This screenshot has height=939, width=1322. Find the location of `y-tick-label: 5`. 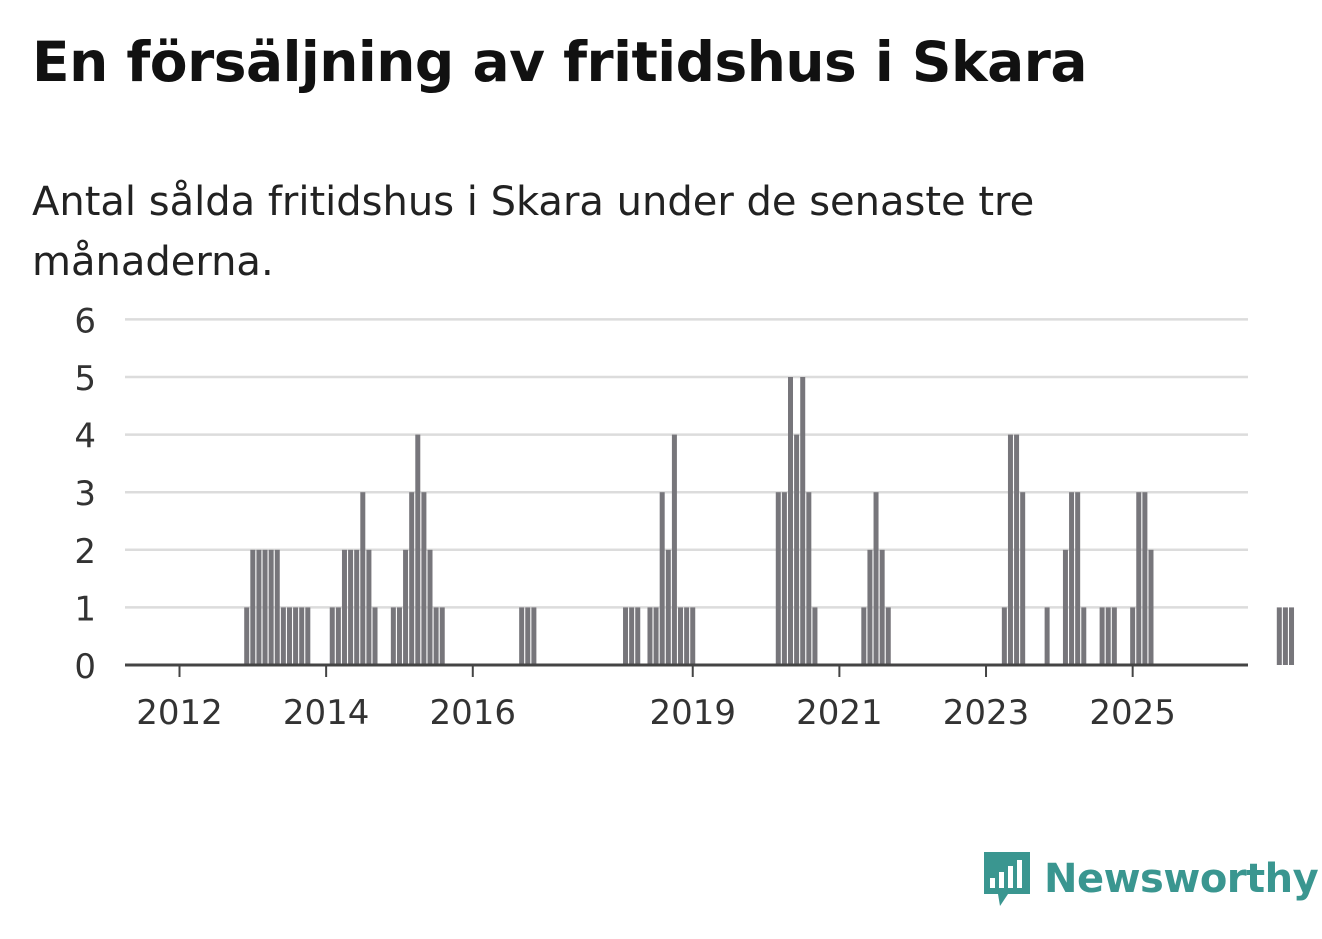

y-tick-label: 5 is located at coordinates (85, 379).